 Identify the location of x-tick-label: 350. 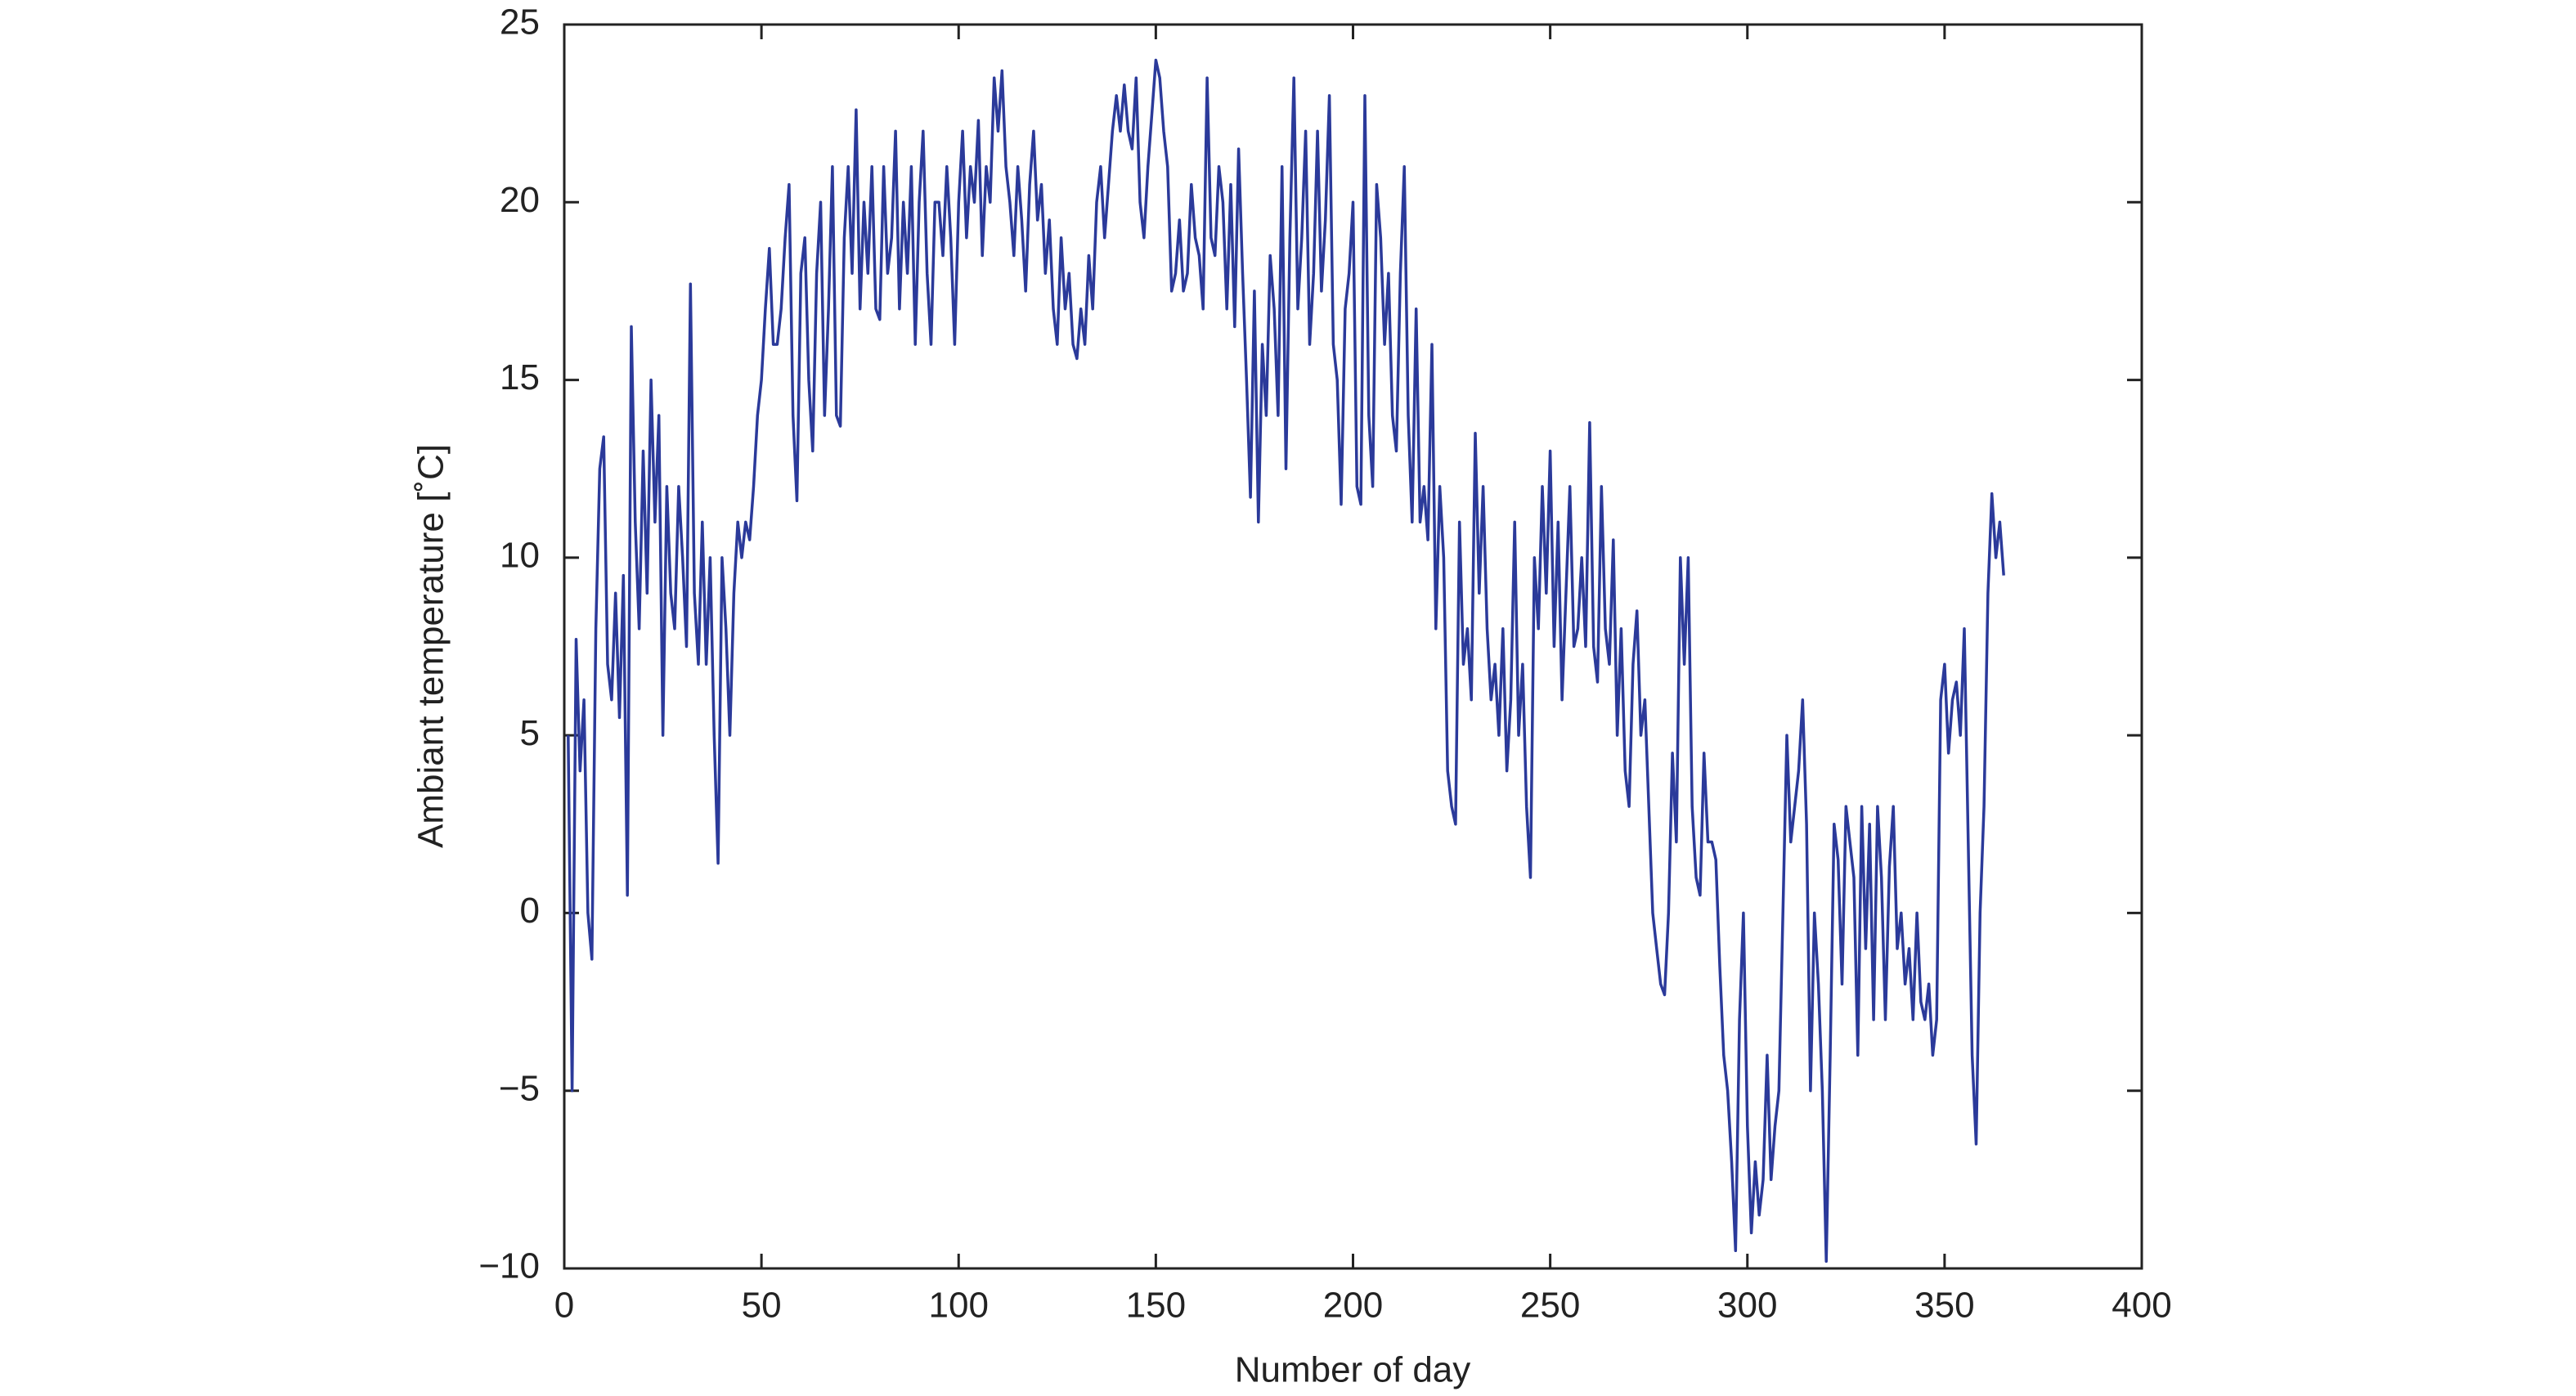
(1944, 1306).